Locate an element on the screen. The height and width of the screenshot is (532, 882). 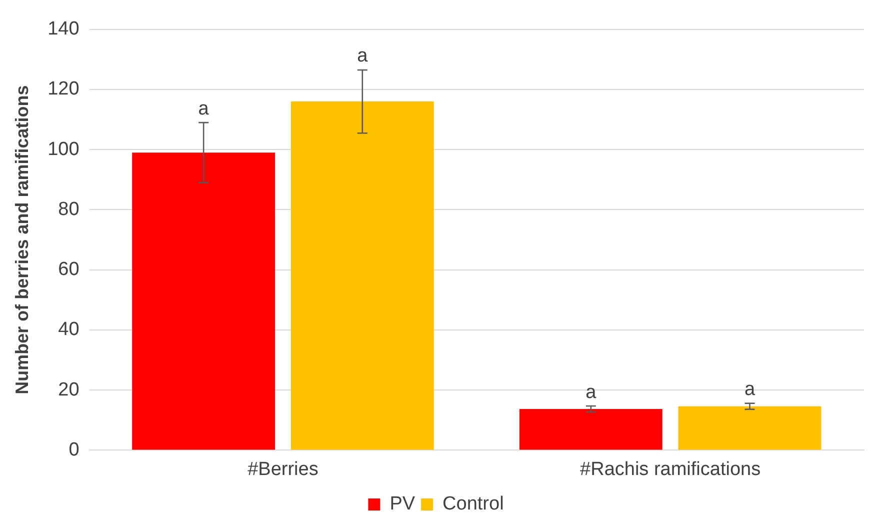
y-tick-label: 80 is located at coordinates (69, 209).